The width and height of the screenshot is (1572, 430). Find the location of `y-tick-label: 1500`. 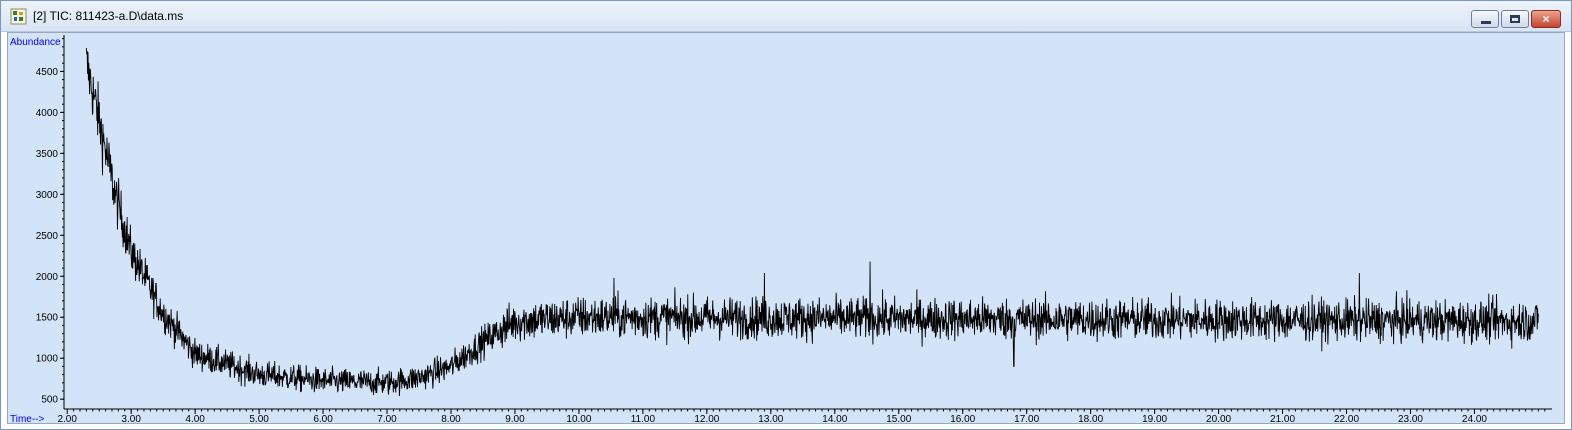

y-tick-label: 1500 is located at coordinates (47, 318).